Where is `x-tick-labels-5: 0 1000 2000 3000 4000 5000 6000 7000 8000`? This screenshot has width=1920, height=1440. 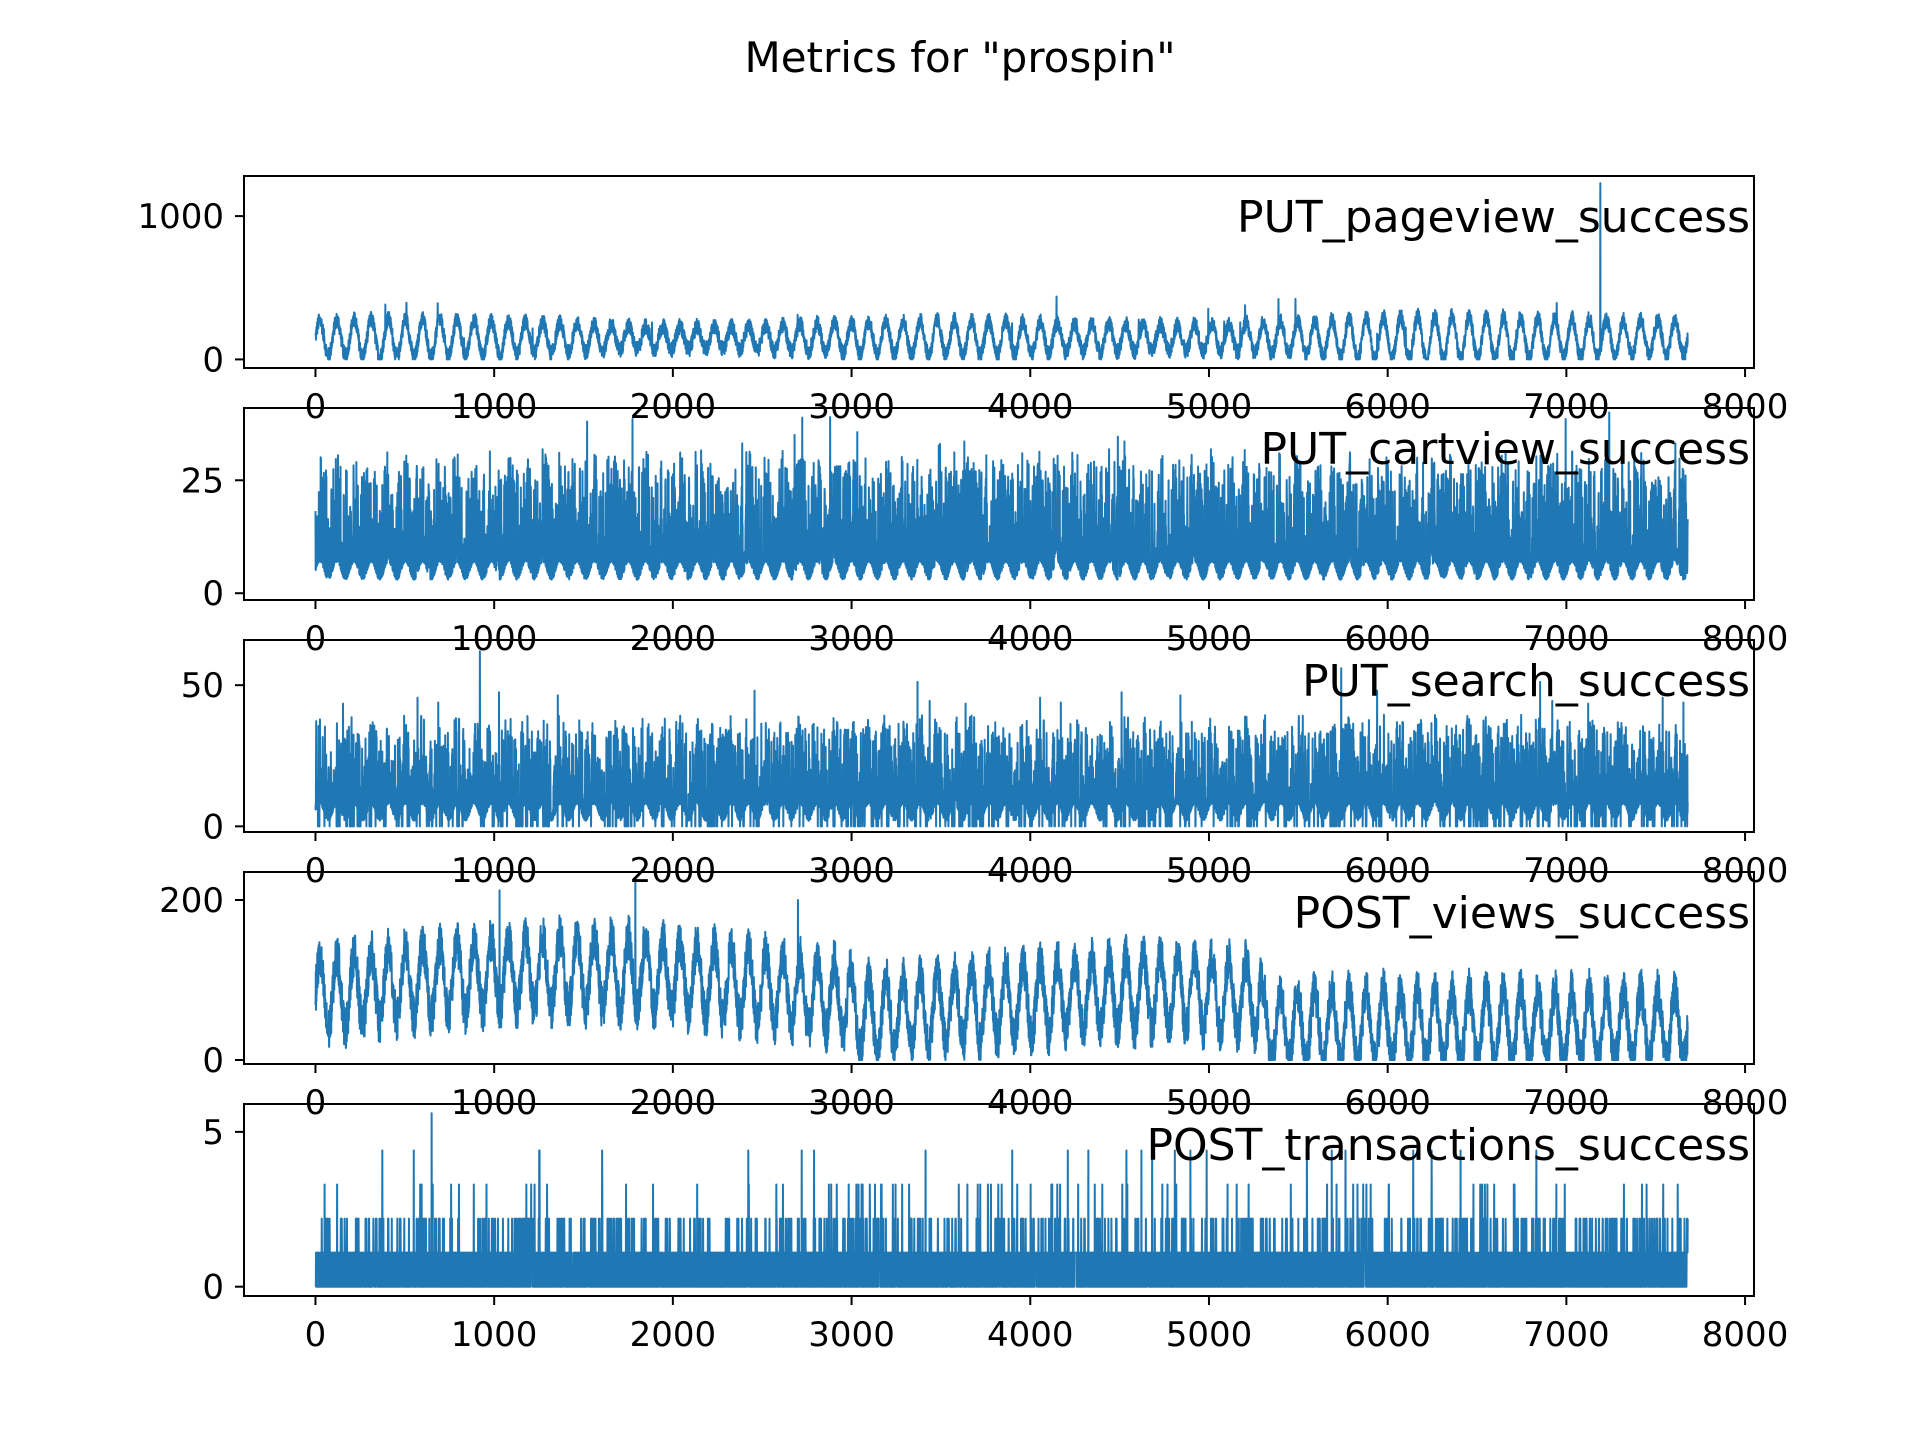 x-tick-labels-5: 0 1000 2000 3000 4000 5000 6000 7000 8000 is located at coordinates (1047, 1335).